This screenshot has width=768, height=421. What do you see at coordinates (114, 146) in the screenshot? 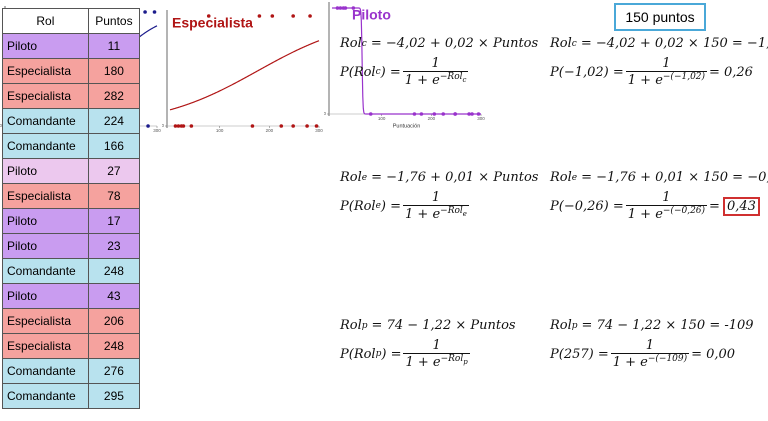
I see `points-cell: 166` at bounding box center [114, 146].